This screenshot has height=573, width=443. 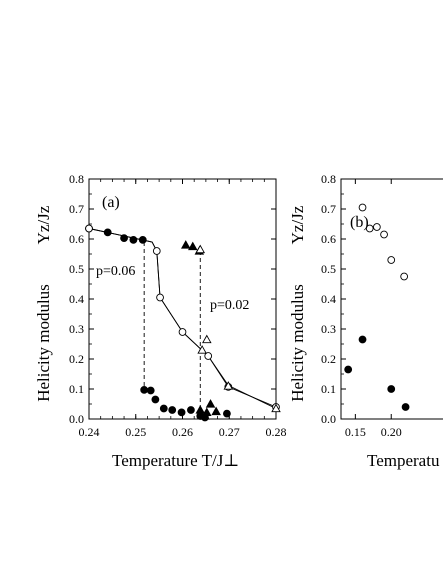 What do you see at coordinates (229, 305) in the screenshot?
I see `panel-a-annotation-p002: p=0.02` at bounding box center [229, 305].